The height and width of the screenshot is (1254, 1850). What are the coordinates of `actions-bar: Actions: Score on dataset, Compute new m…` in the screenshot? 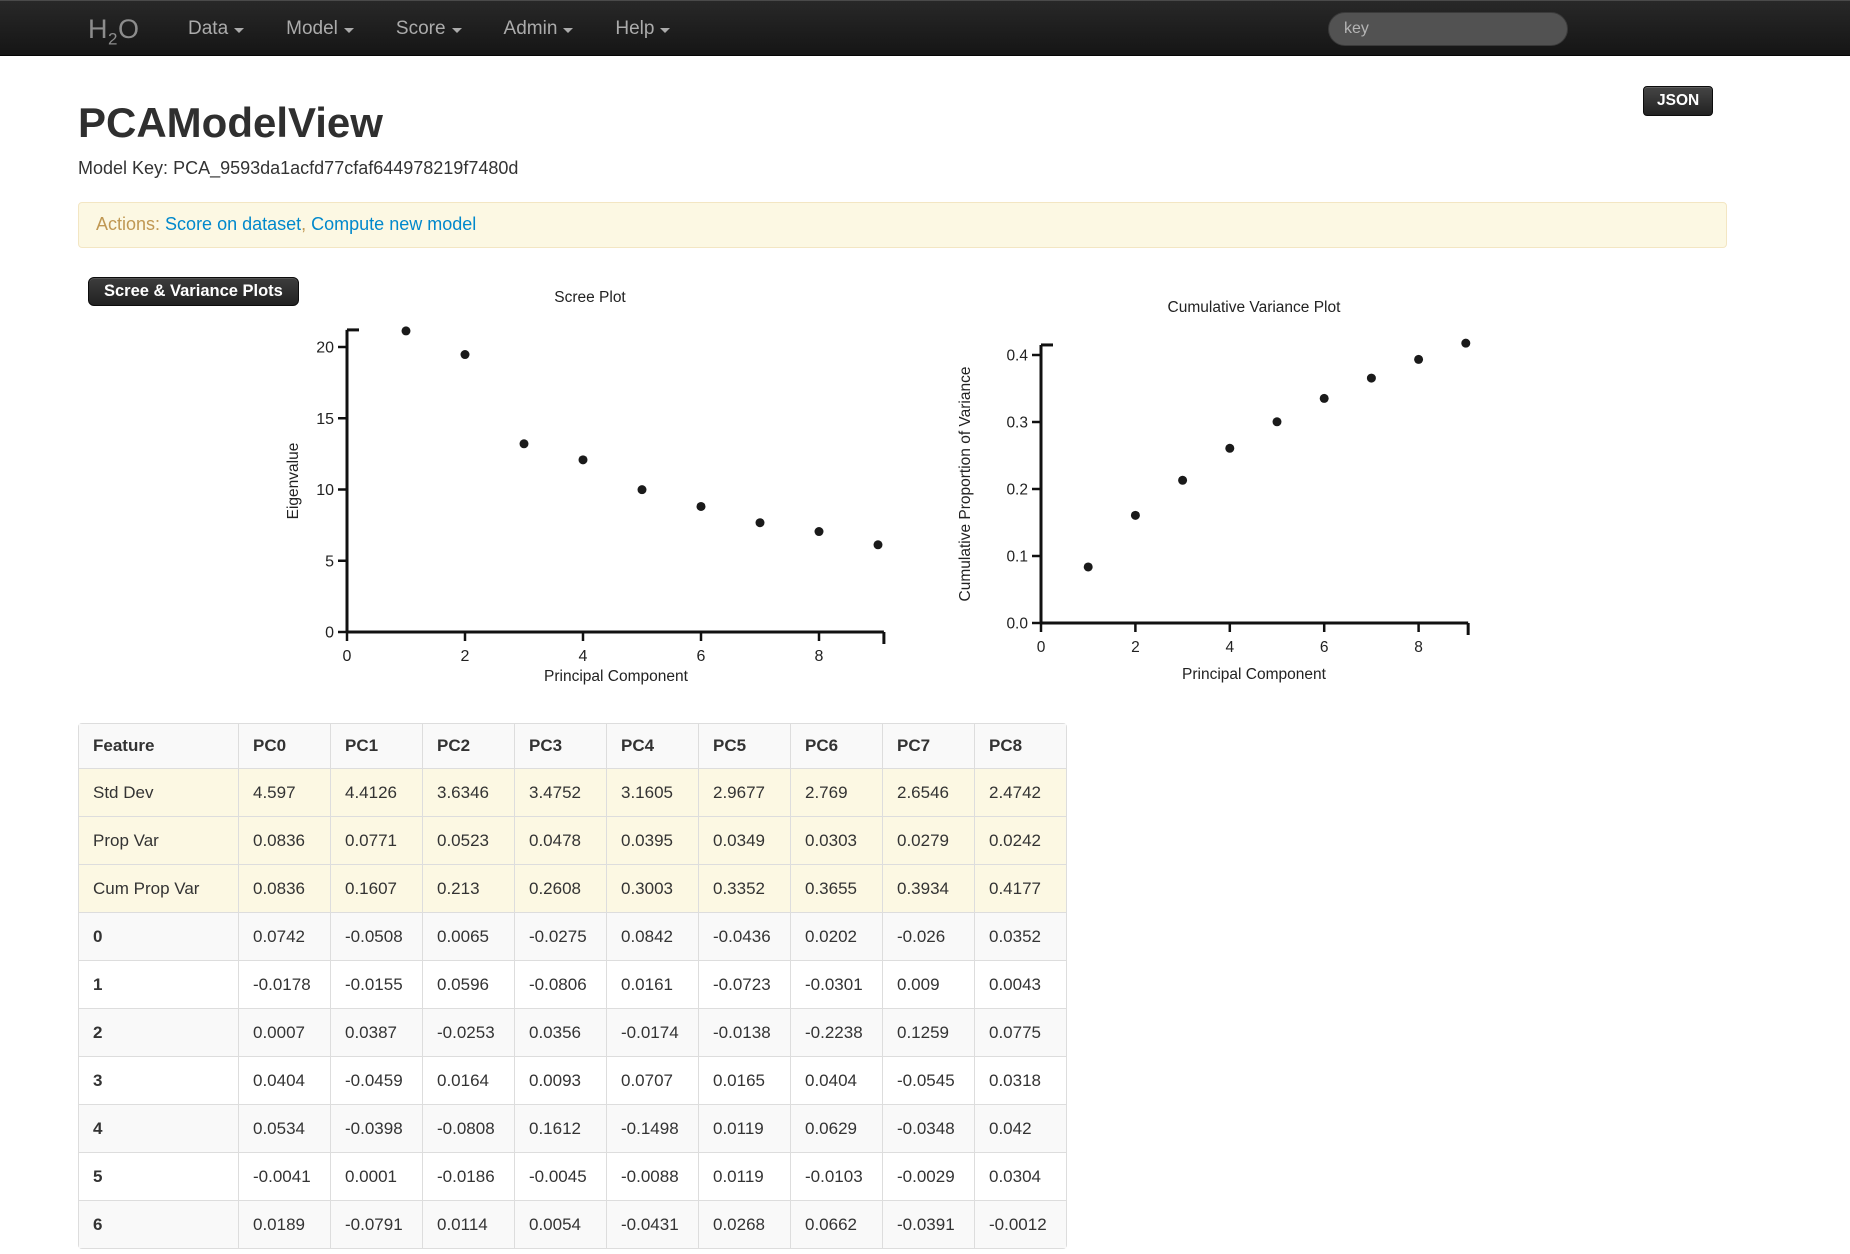 It's located at (902, 225).